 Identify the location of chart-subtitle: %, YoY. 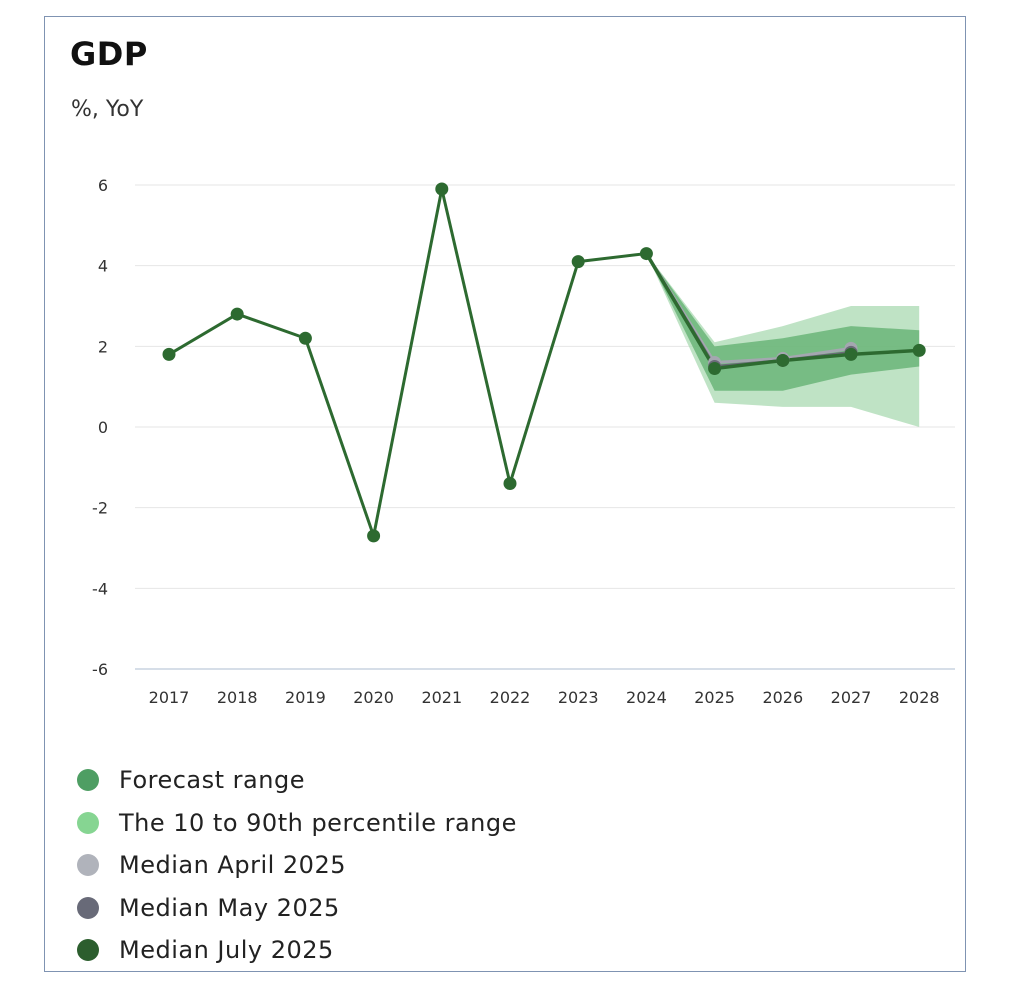
(107, 109).